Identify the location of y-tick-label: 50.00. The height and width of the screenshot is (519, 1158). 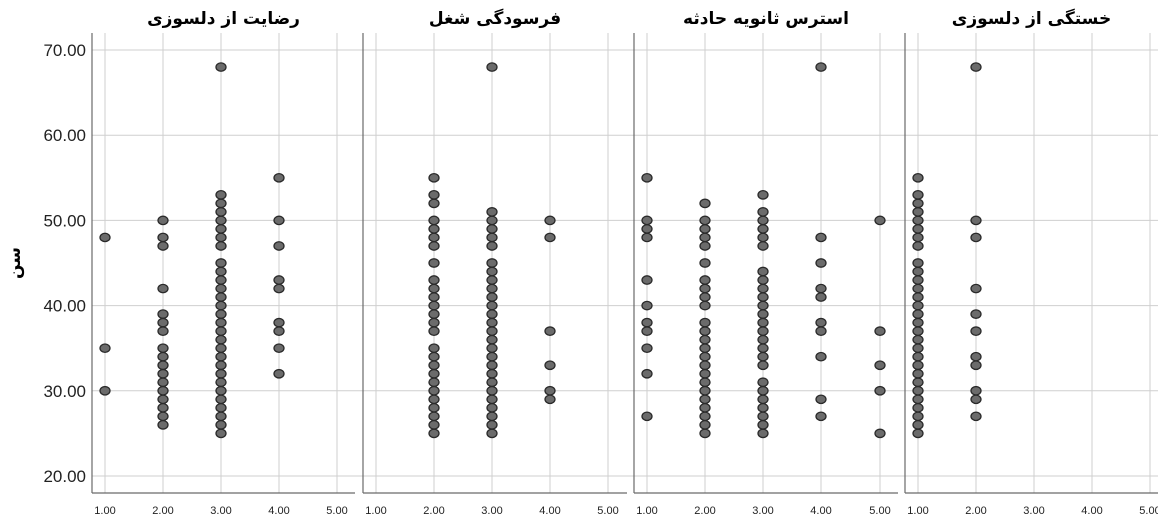
(64, 220).